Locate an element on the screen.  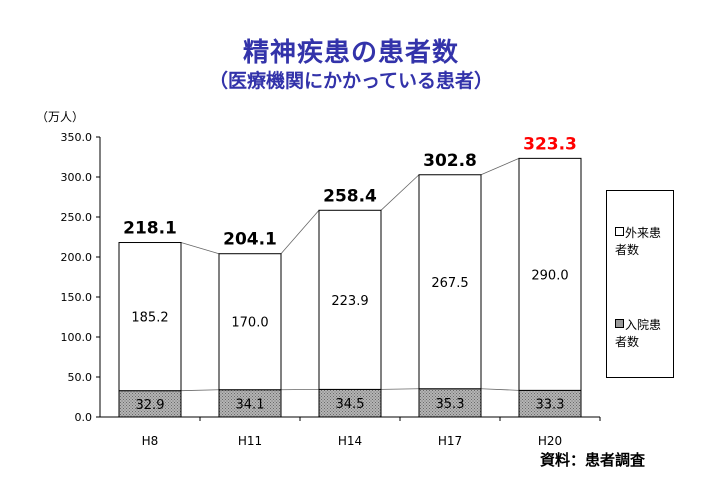
bar-outpatient-H14 is located at coordinates (350, 299).